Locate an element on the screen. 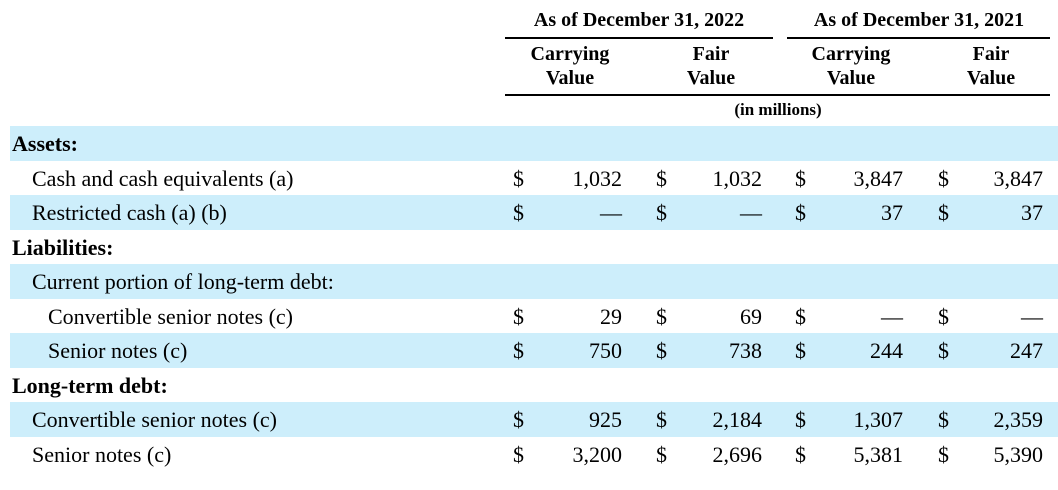 The image size is (1058, 490). table-row: Senior notes (c) $750 $738 $244 $247 is located at coordinates (534, 350).